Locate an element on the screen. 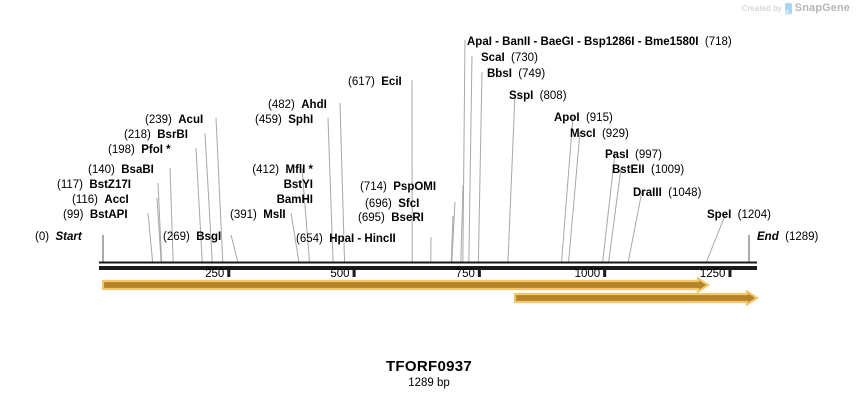 The width and height of the screenshot is (858, 400). enzyme-site-label: PasI (997) is located at coordinates (633, 155).